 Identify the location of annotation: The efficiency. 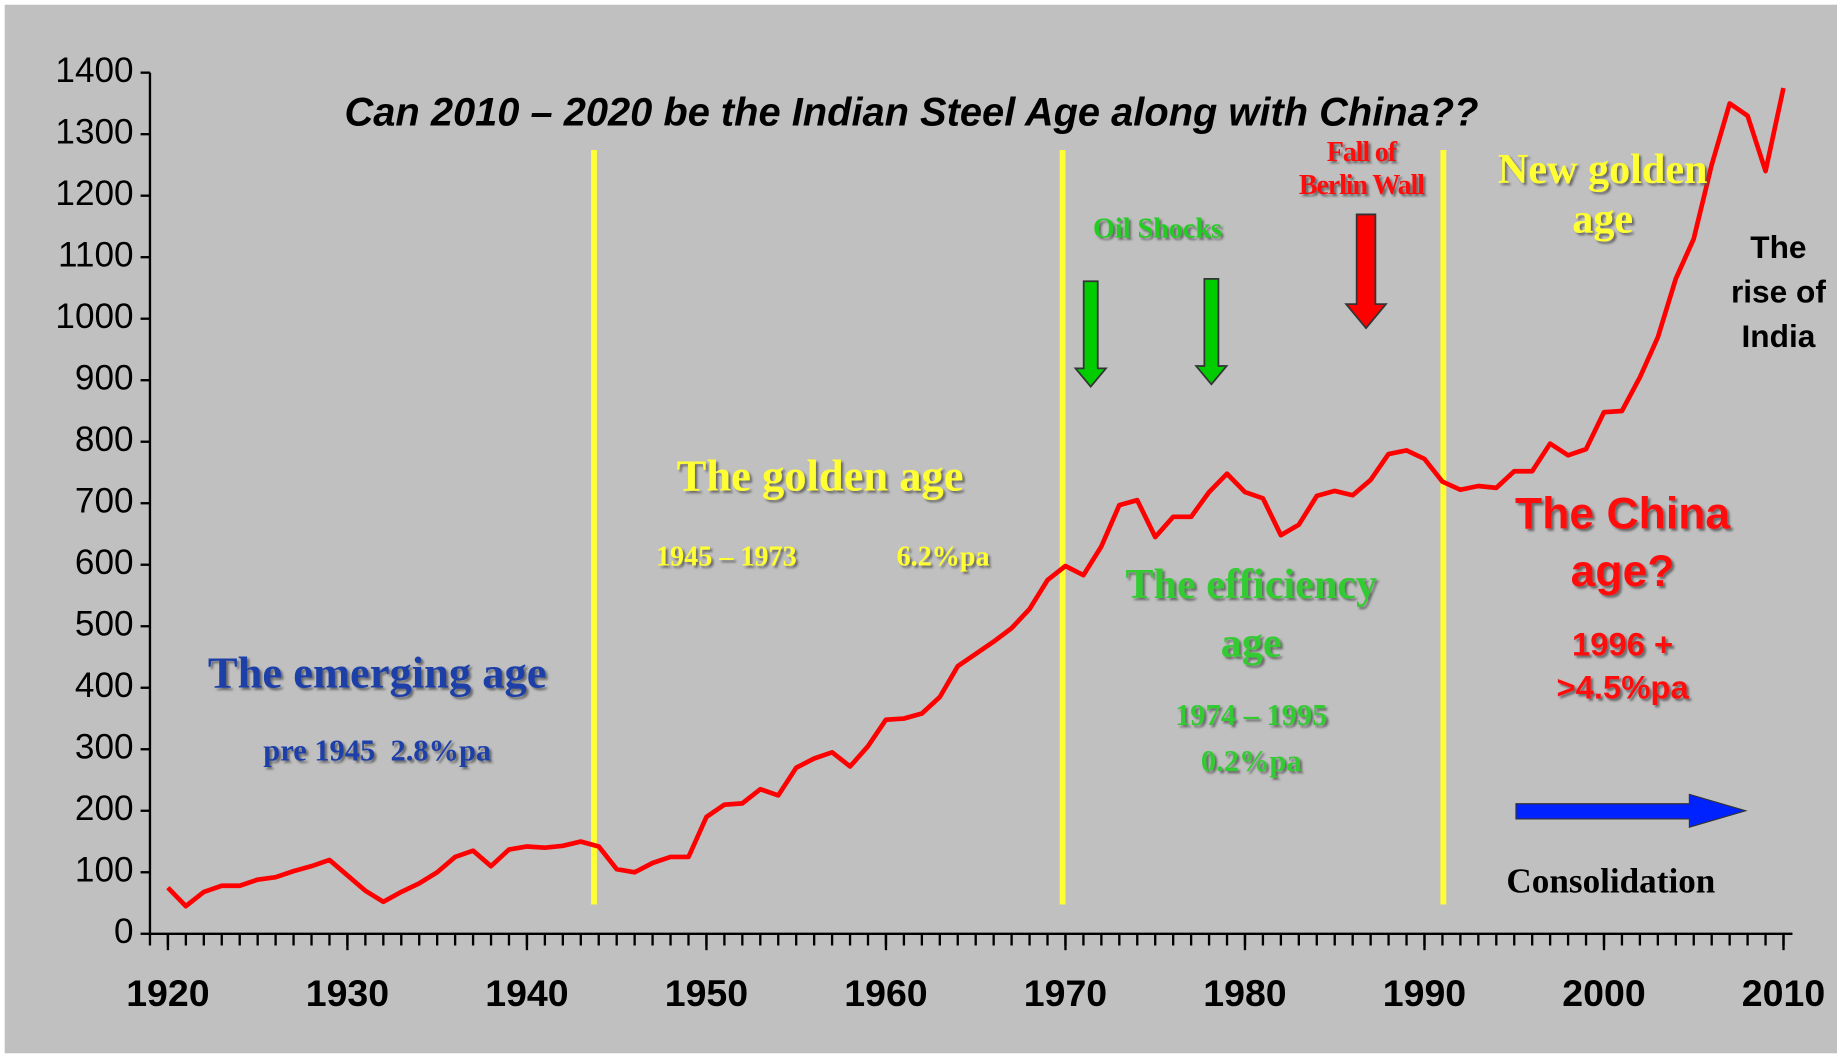
(1251, 584).